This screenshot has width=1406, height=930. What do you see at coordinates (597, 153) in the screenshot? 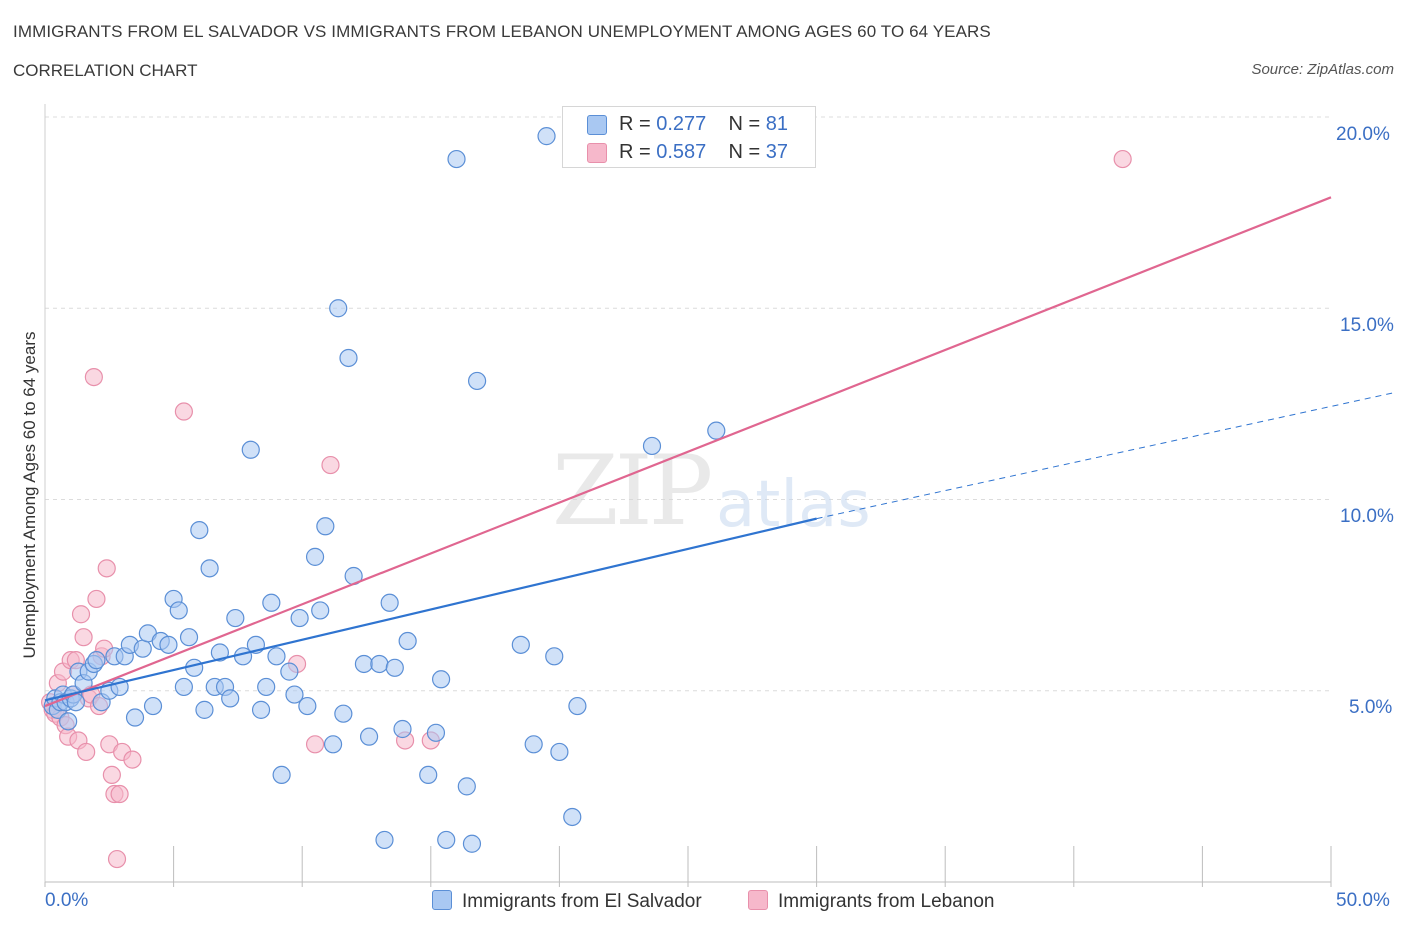
I see `legend-swatch-pink` at bounding box center [597, 153].